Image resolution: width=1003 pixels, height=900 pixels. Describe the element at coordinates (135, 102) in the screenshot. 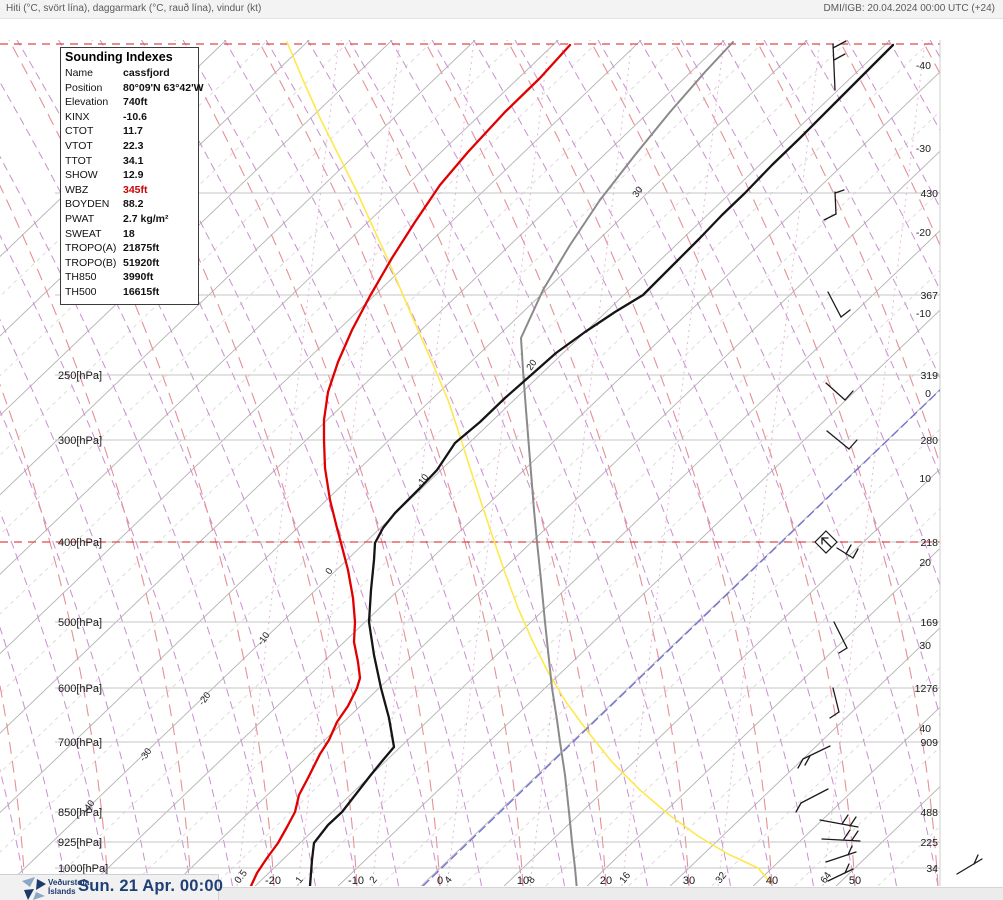

I see `index-value: 740ft` at that location.